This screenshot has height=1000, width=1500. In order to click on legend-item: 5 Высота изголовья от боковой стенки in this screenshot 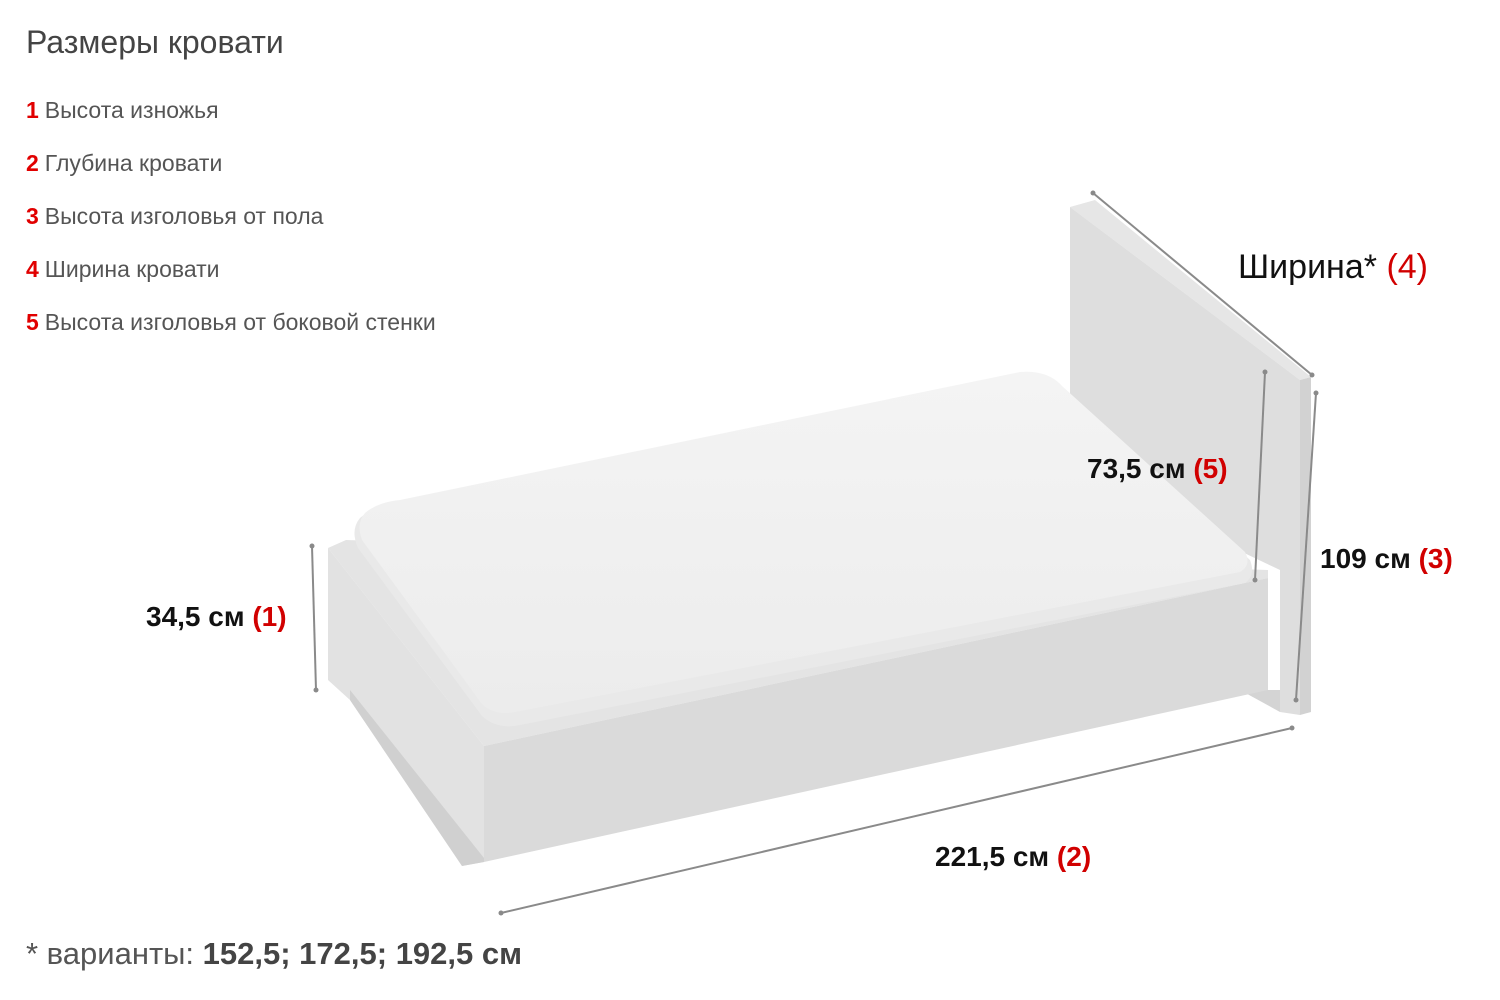, I will do `click(231, 332)`.